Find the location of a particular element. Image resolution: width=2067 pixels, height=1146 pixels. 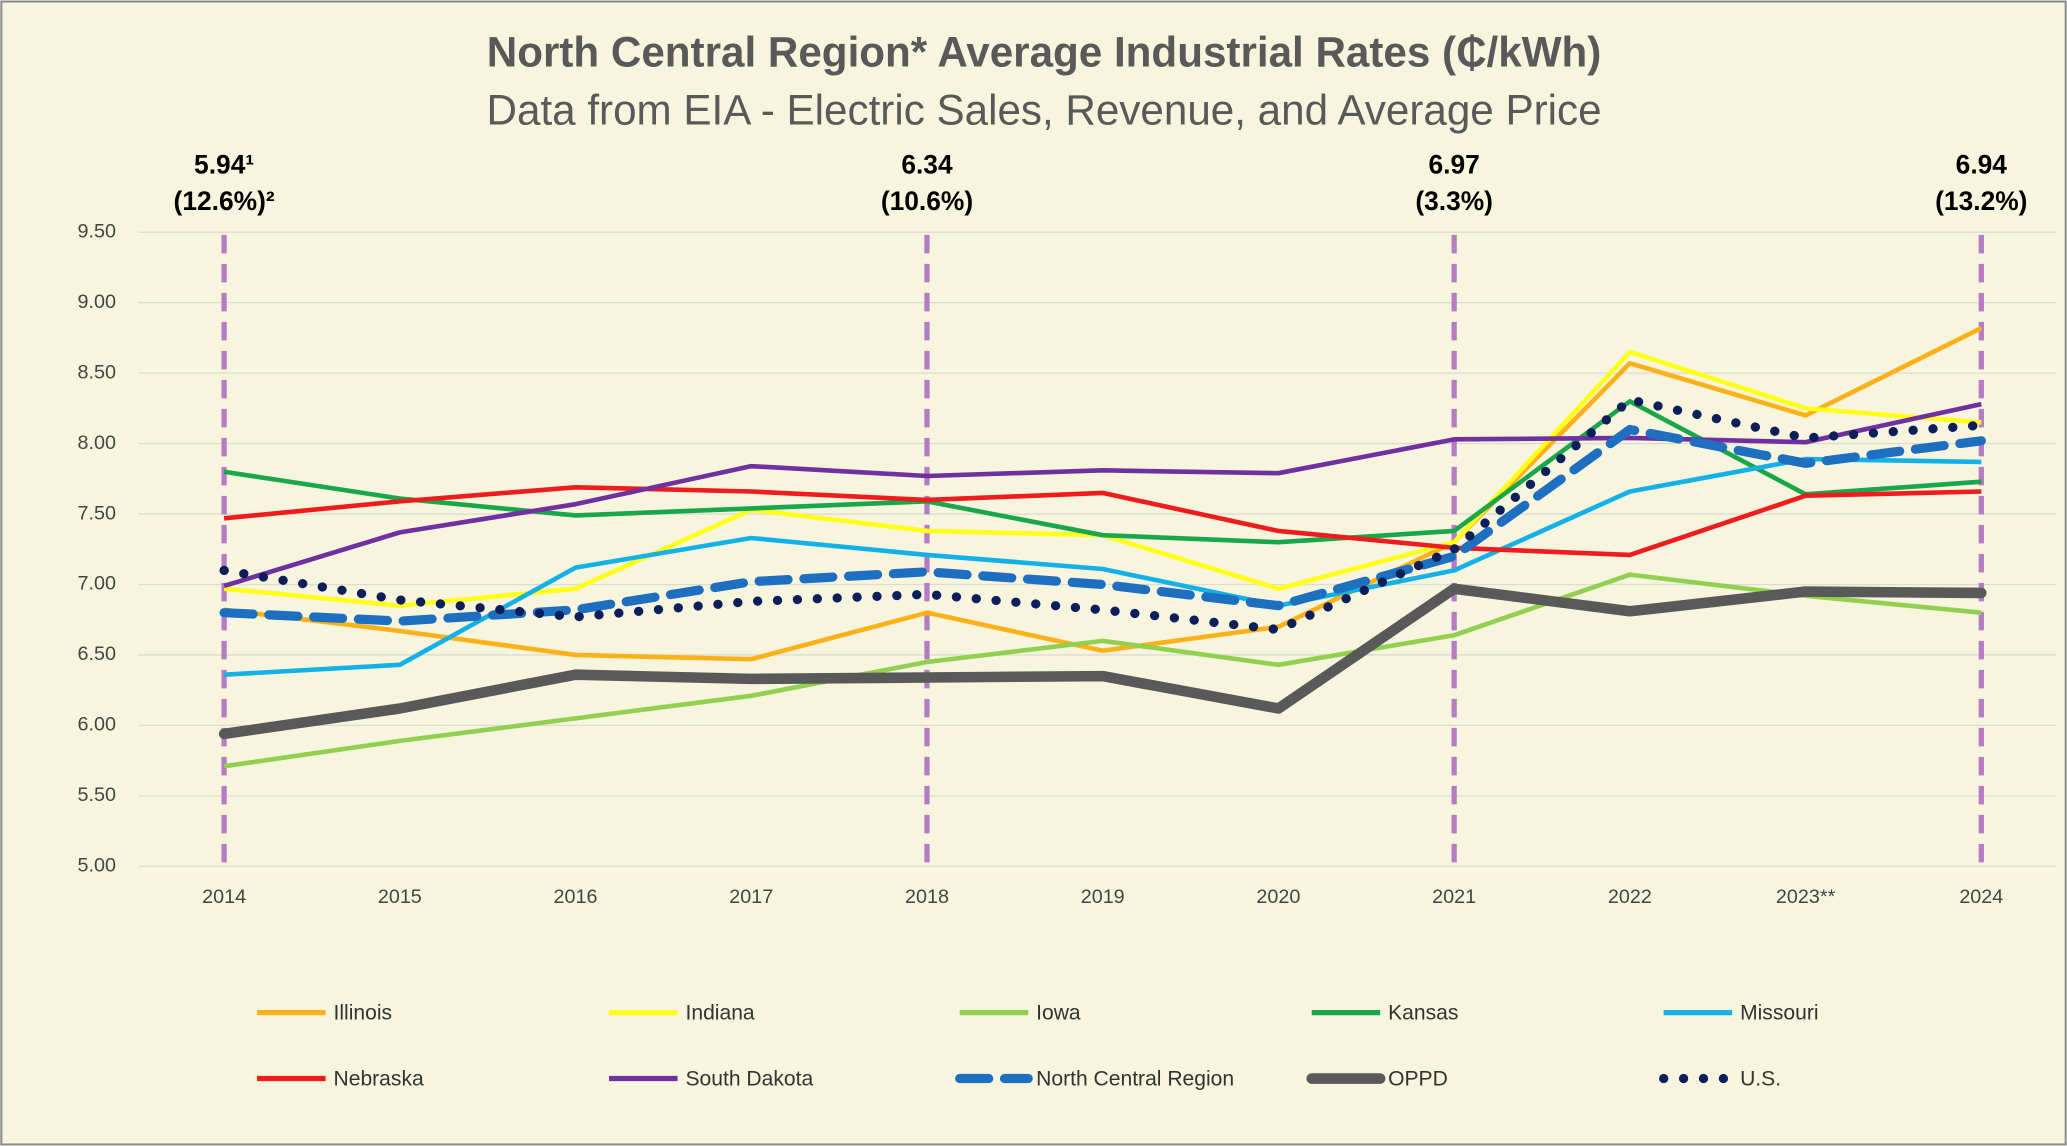

y-tick-label: 5.50 is located at coordinates (97, 795).